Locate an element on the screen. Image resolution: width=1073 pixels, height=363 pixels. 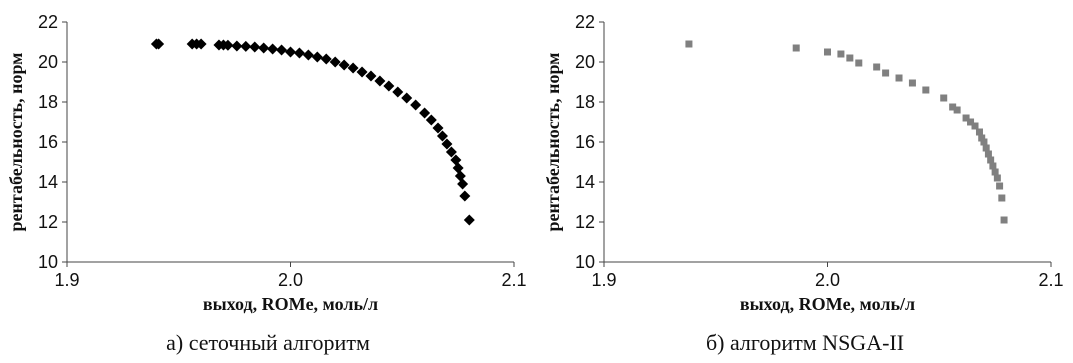
chart-caption-a: а) сеточный алгоритм is located at coordinates (268, 342).